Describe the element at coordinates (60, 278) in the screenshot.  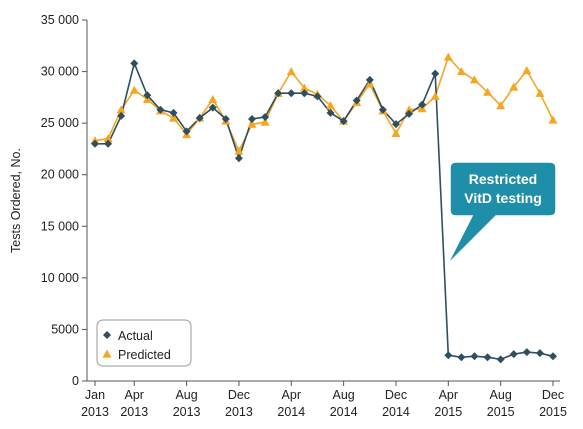
I see `y-tick-label: 10 000` at that location.